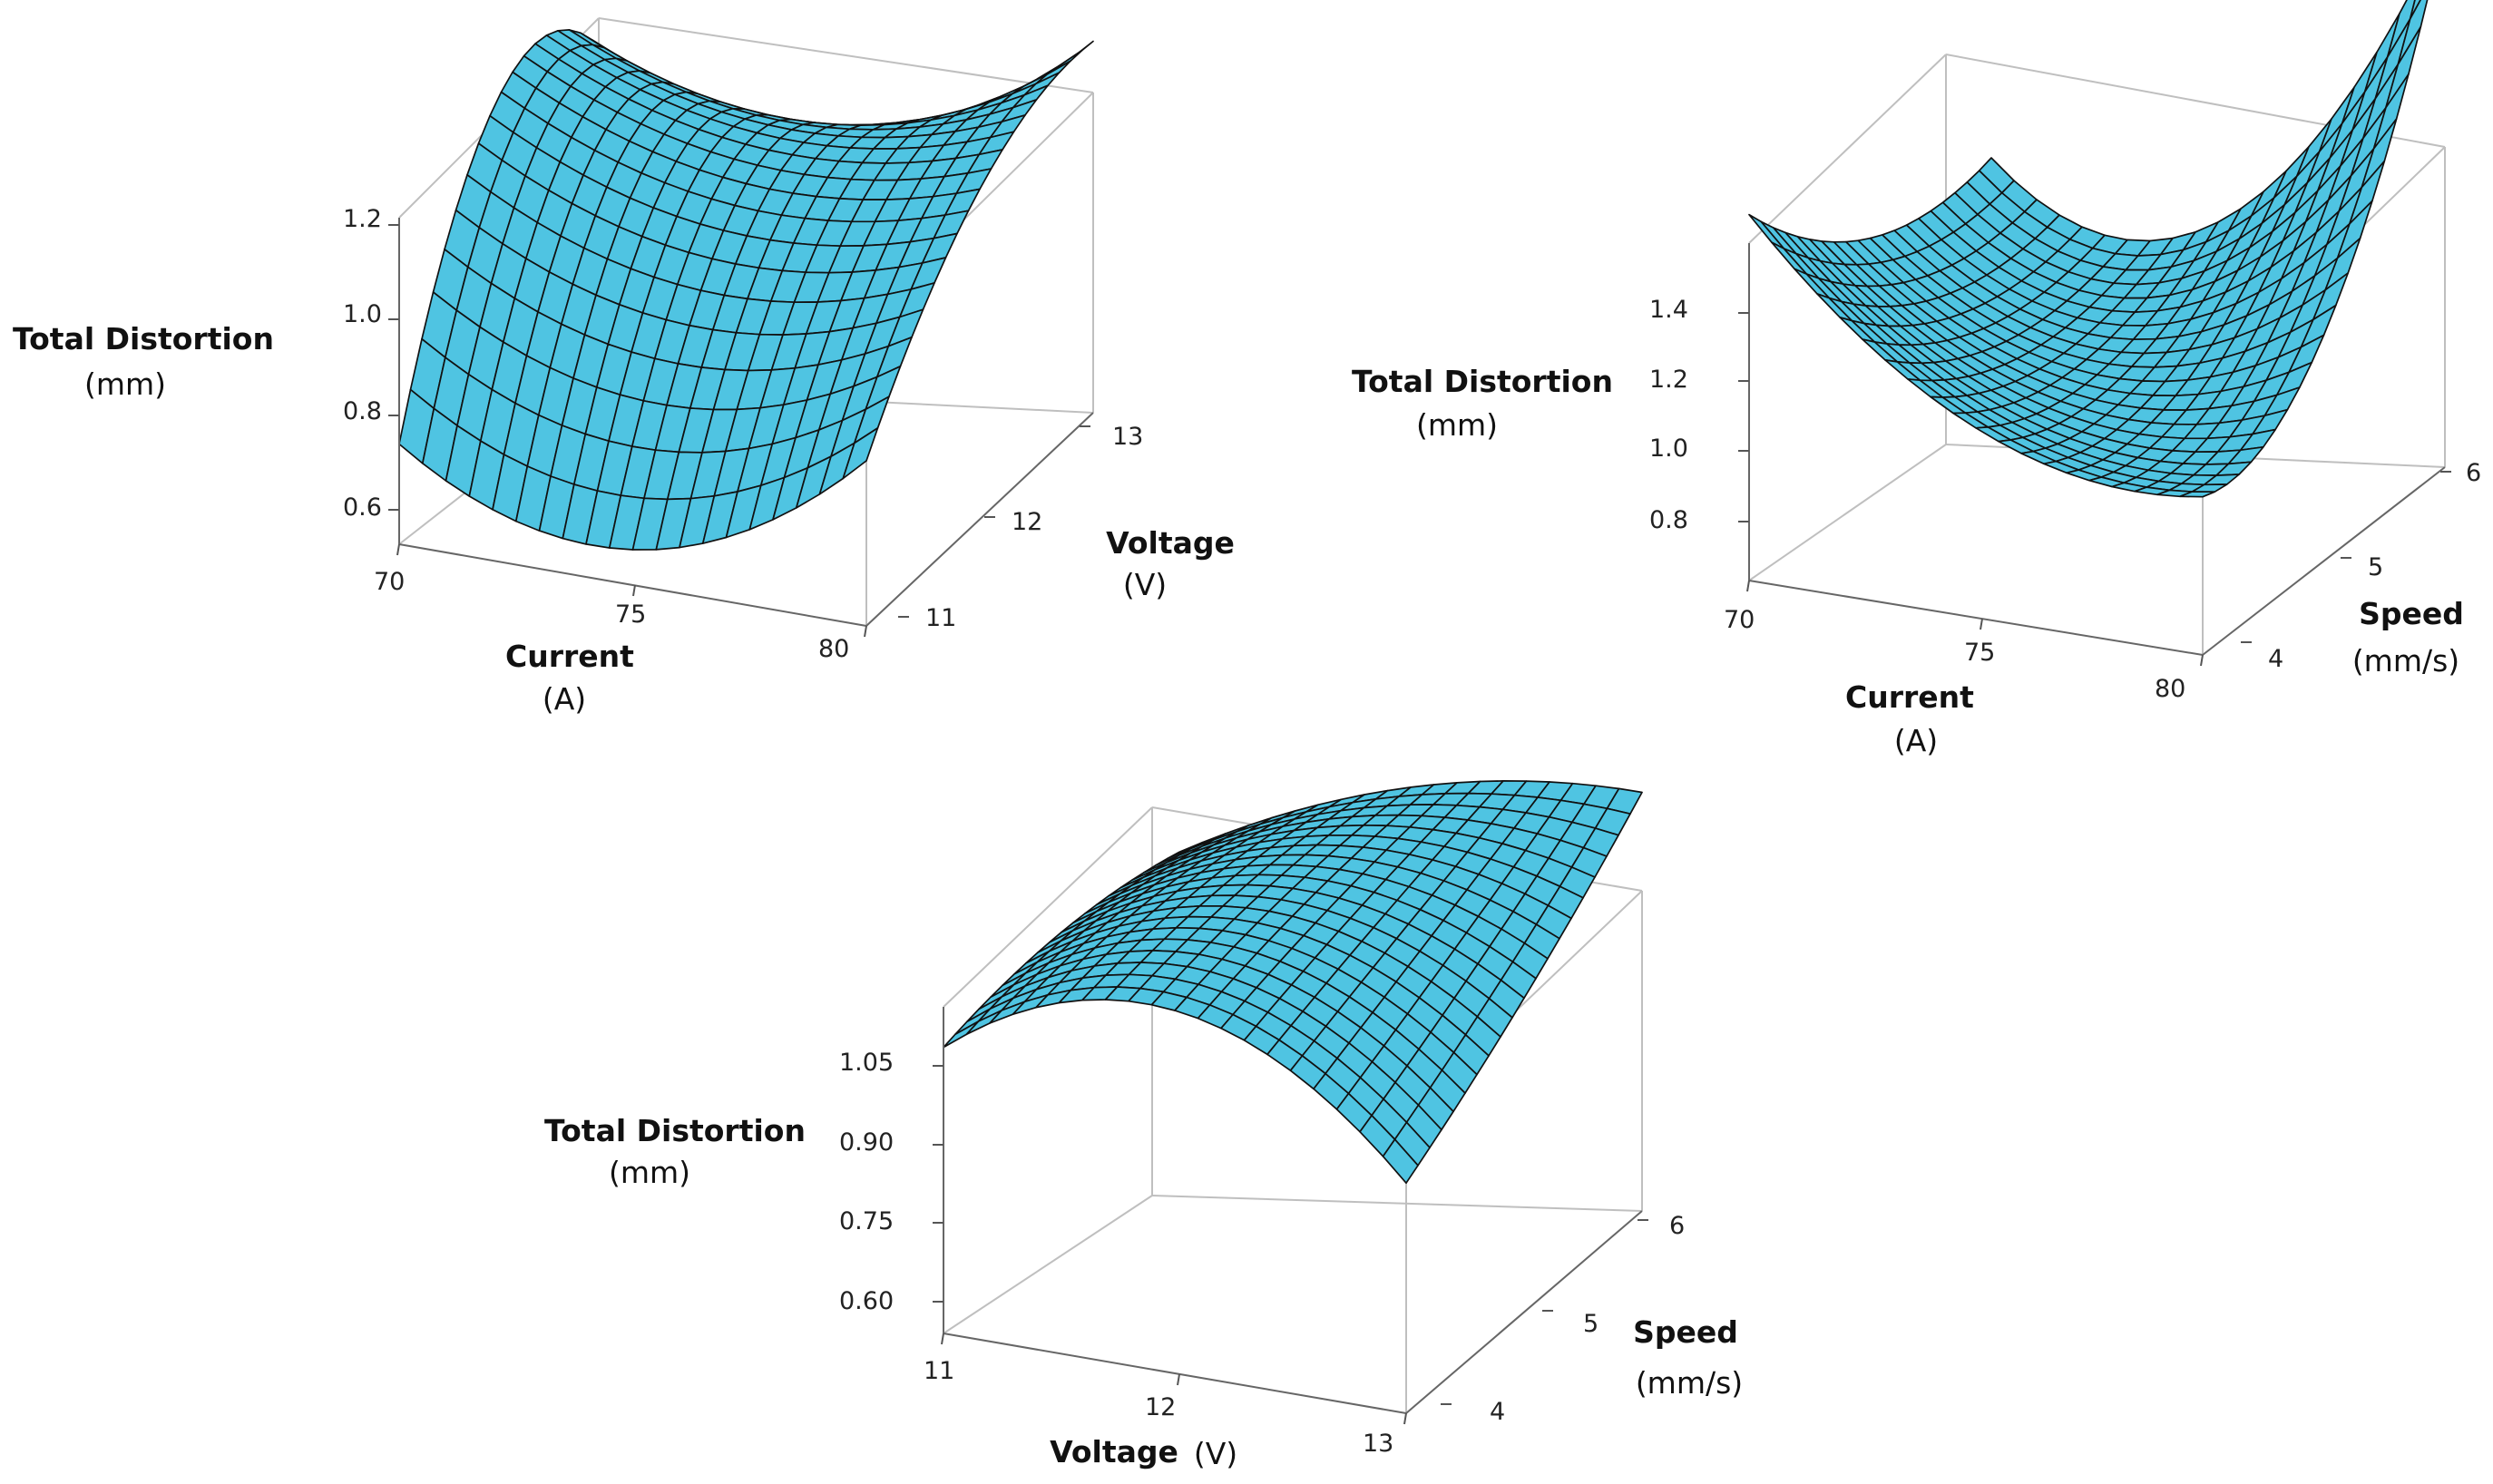 Image resolution: width=2493 pixels, height=1484 pixels. Describe the element at coordinates (389, 582) in the screenshot. I see `plot1-xtick-label: 70` at that location.